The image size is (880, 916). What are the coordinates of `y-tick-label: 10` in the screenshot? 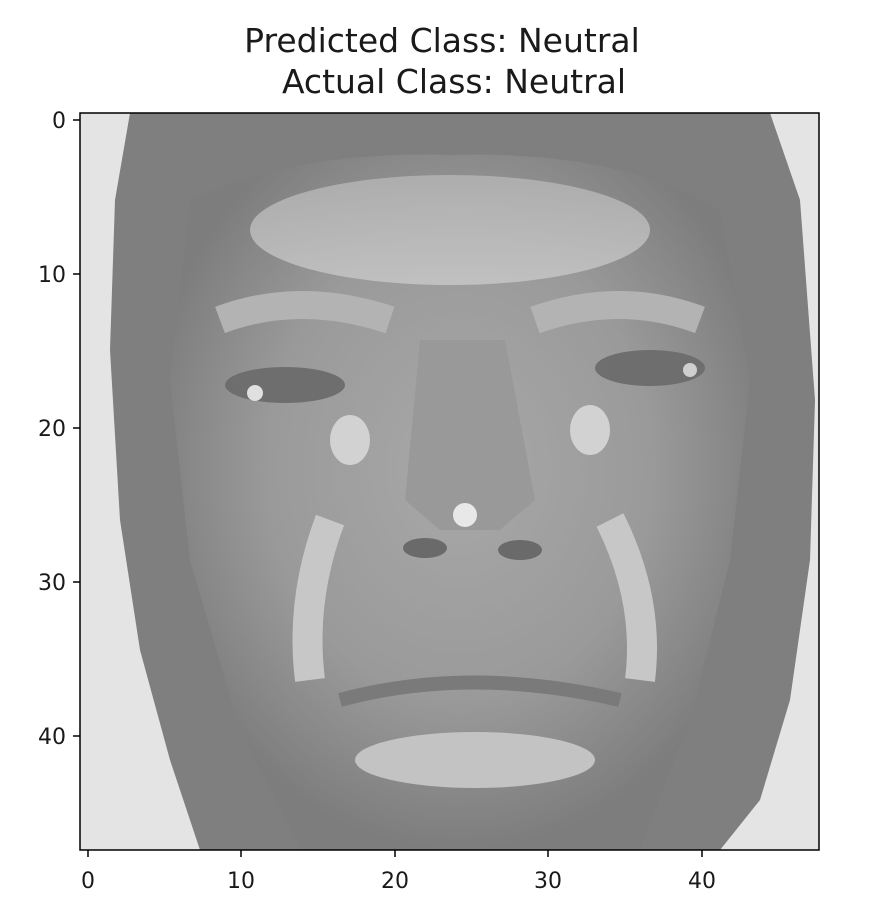 It's located at (52, 275).